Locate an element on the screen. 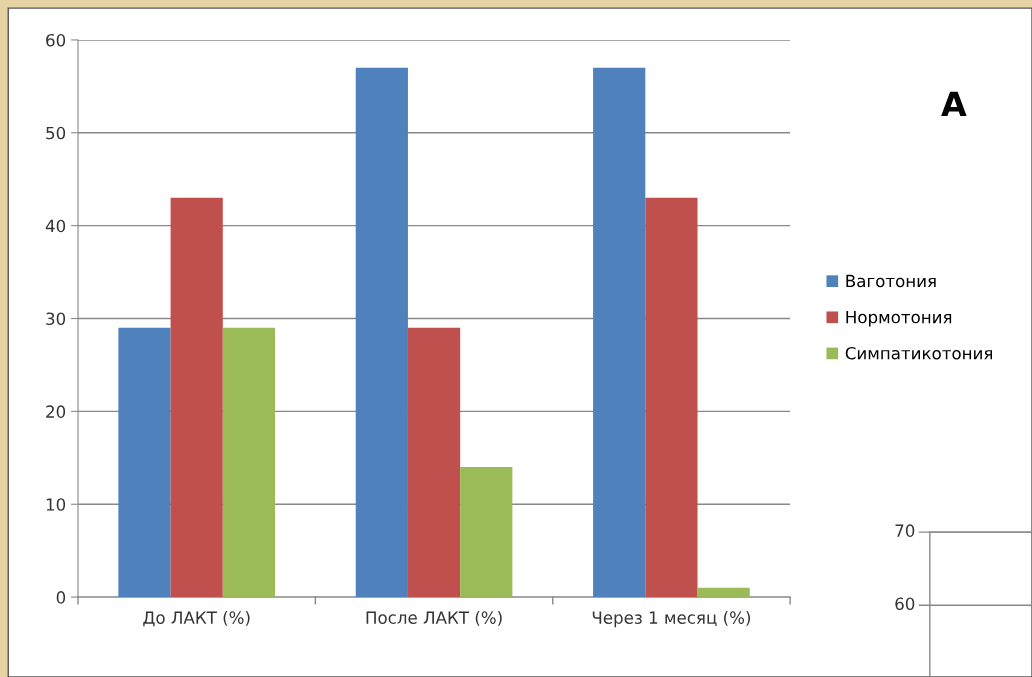 Image resolution: width=1032 pixels, height=677 pixels. x-tick-label: До ЛАКТ (%) is located at coordinates (196, 619).